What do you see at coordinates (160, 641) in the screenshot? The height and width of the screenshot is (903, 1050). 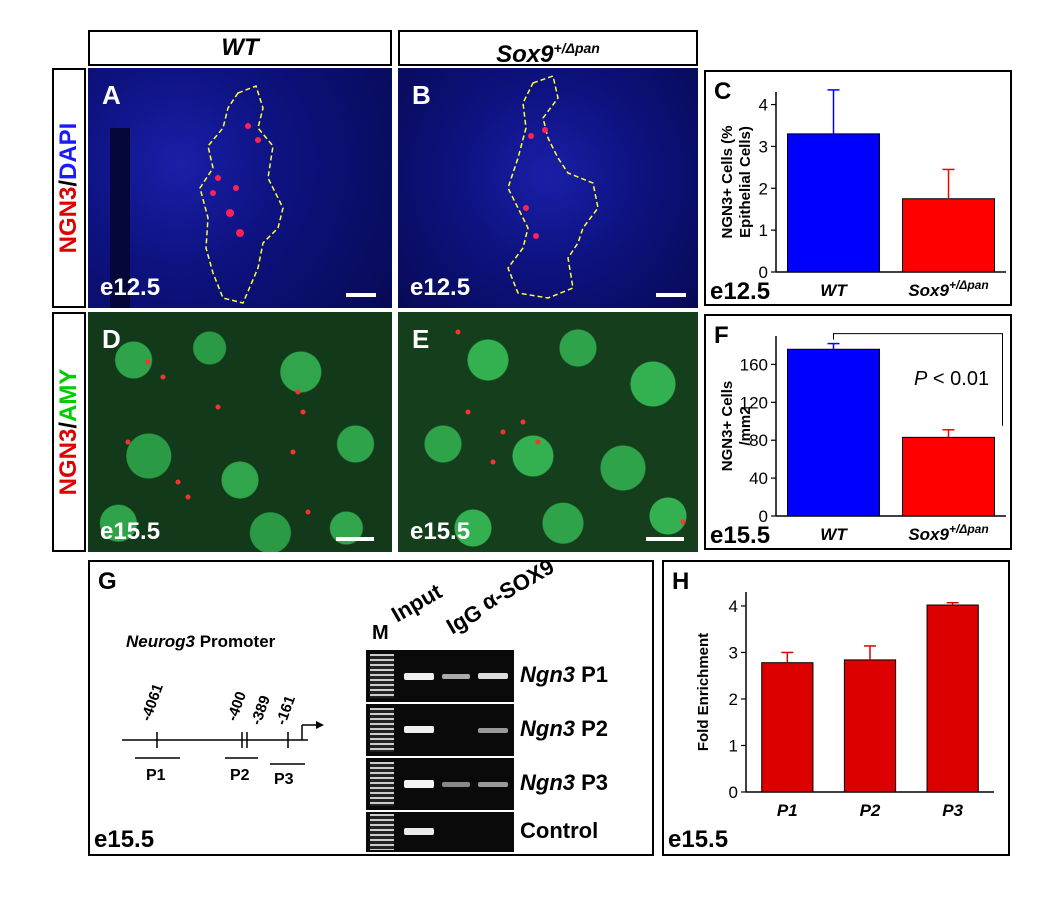 I see `promoter-gene: Neurog3` at bounding box center [160, 641].